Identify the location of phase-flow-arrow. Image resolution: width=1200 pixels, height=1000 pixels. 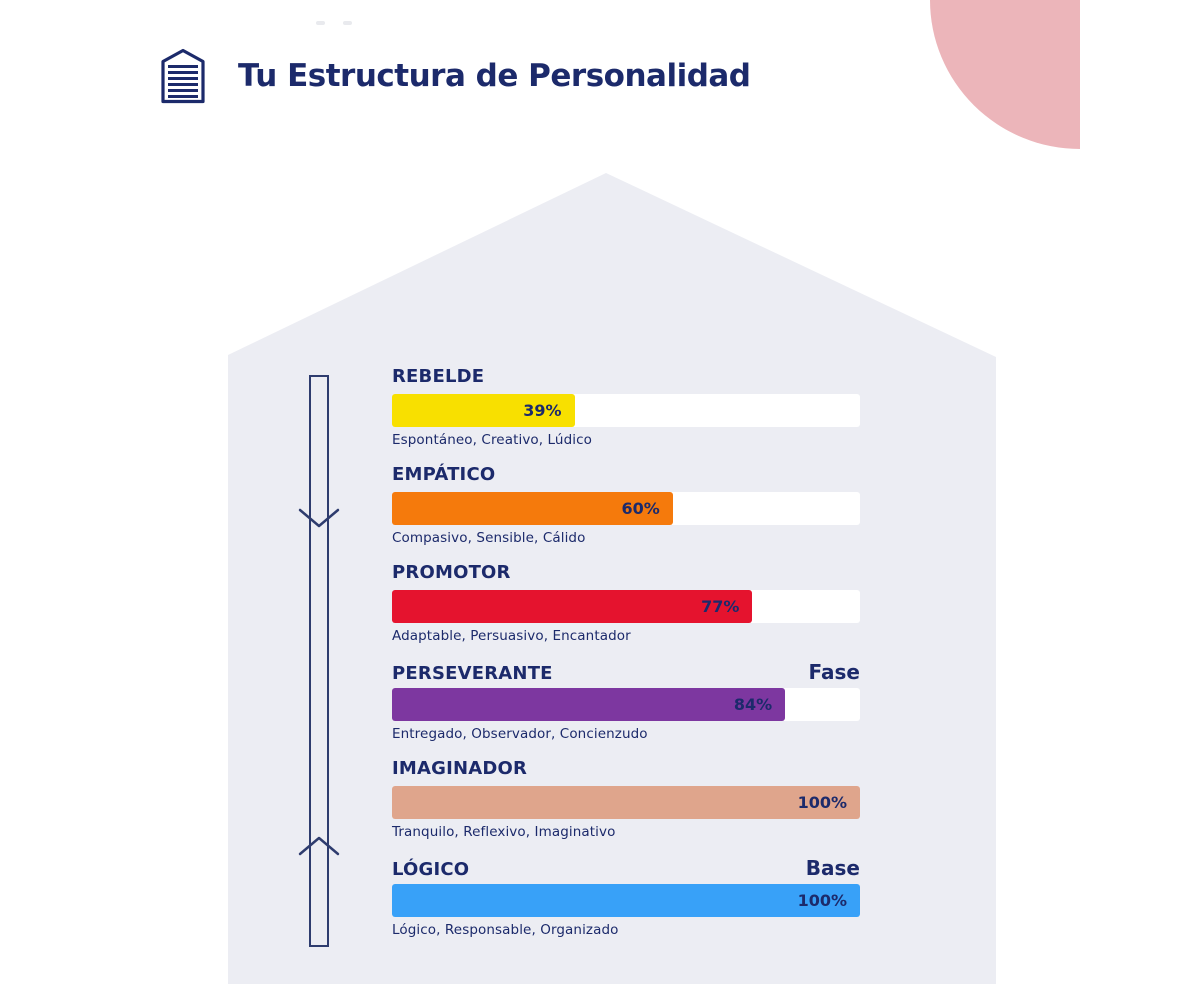
(319, 661).